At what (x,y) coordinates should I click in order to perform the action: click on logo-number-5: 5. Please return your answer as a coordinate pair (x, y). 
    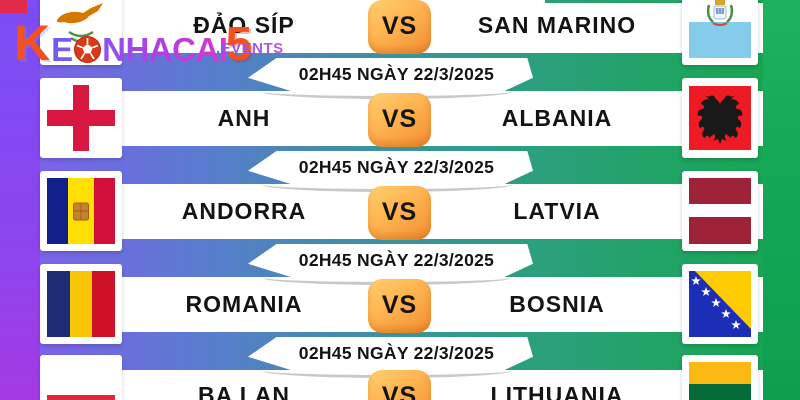
    Looking at the image, I should click on (238, 44).